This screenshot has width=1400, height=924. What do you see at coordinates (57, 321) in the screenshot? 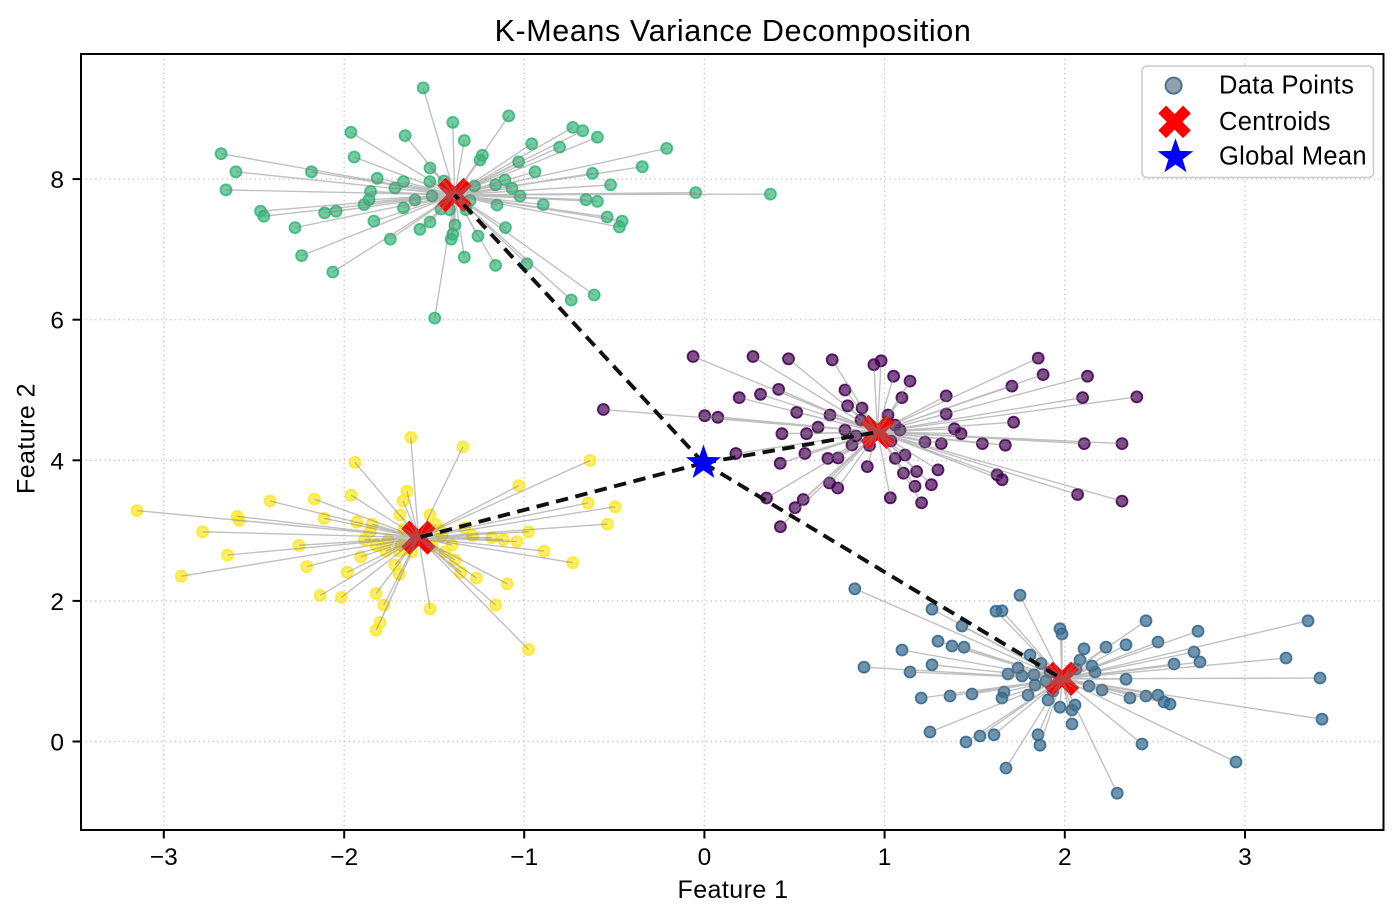
I see `svg-text: 6` at bounding box center [57, 321].